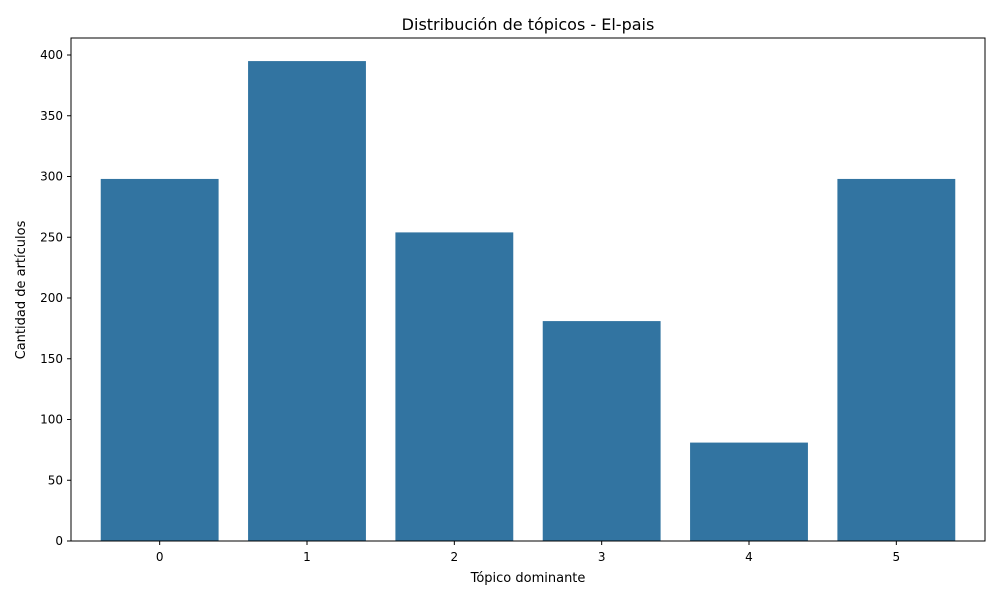 This screenshot has width=1000, height=600. I want to click on y-ticks-group: 0 50 100 150 200 250 300 350 400, so click(55, 298).